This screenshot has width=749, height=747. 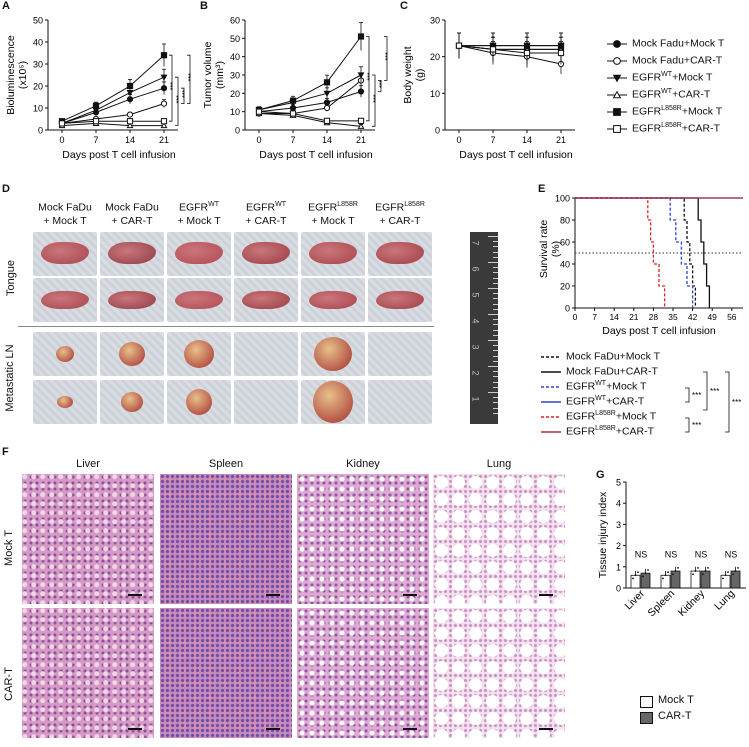 I want to click on histology-image-spleen, so click(x=226, y=673).